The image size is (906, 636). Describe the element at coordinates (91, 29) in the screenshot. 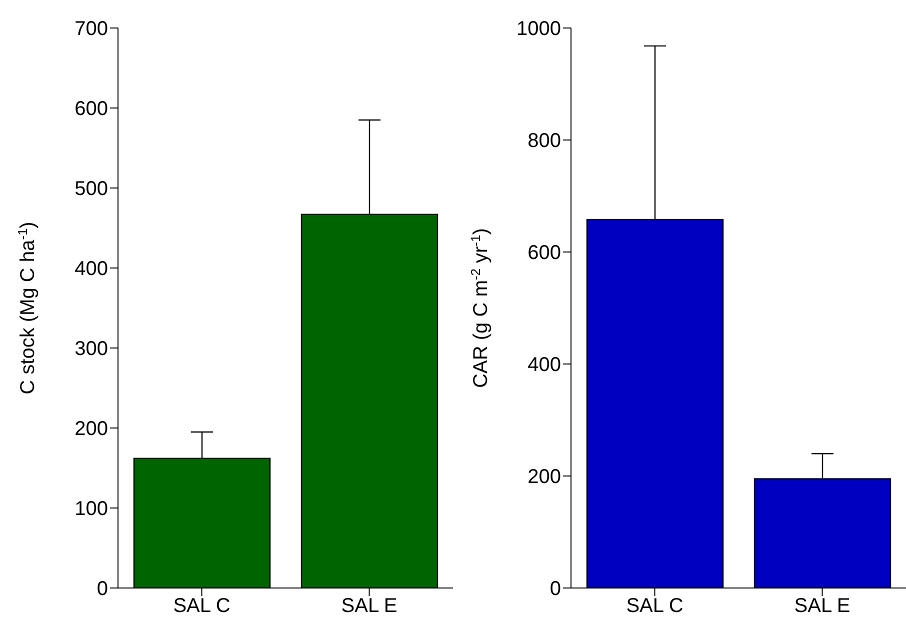

I see `y-tick-label: 700` at that location.